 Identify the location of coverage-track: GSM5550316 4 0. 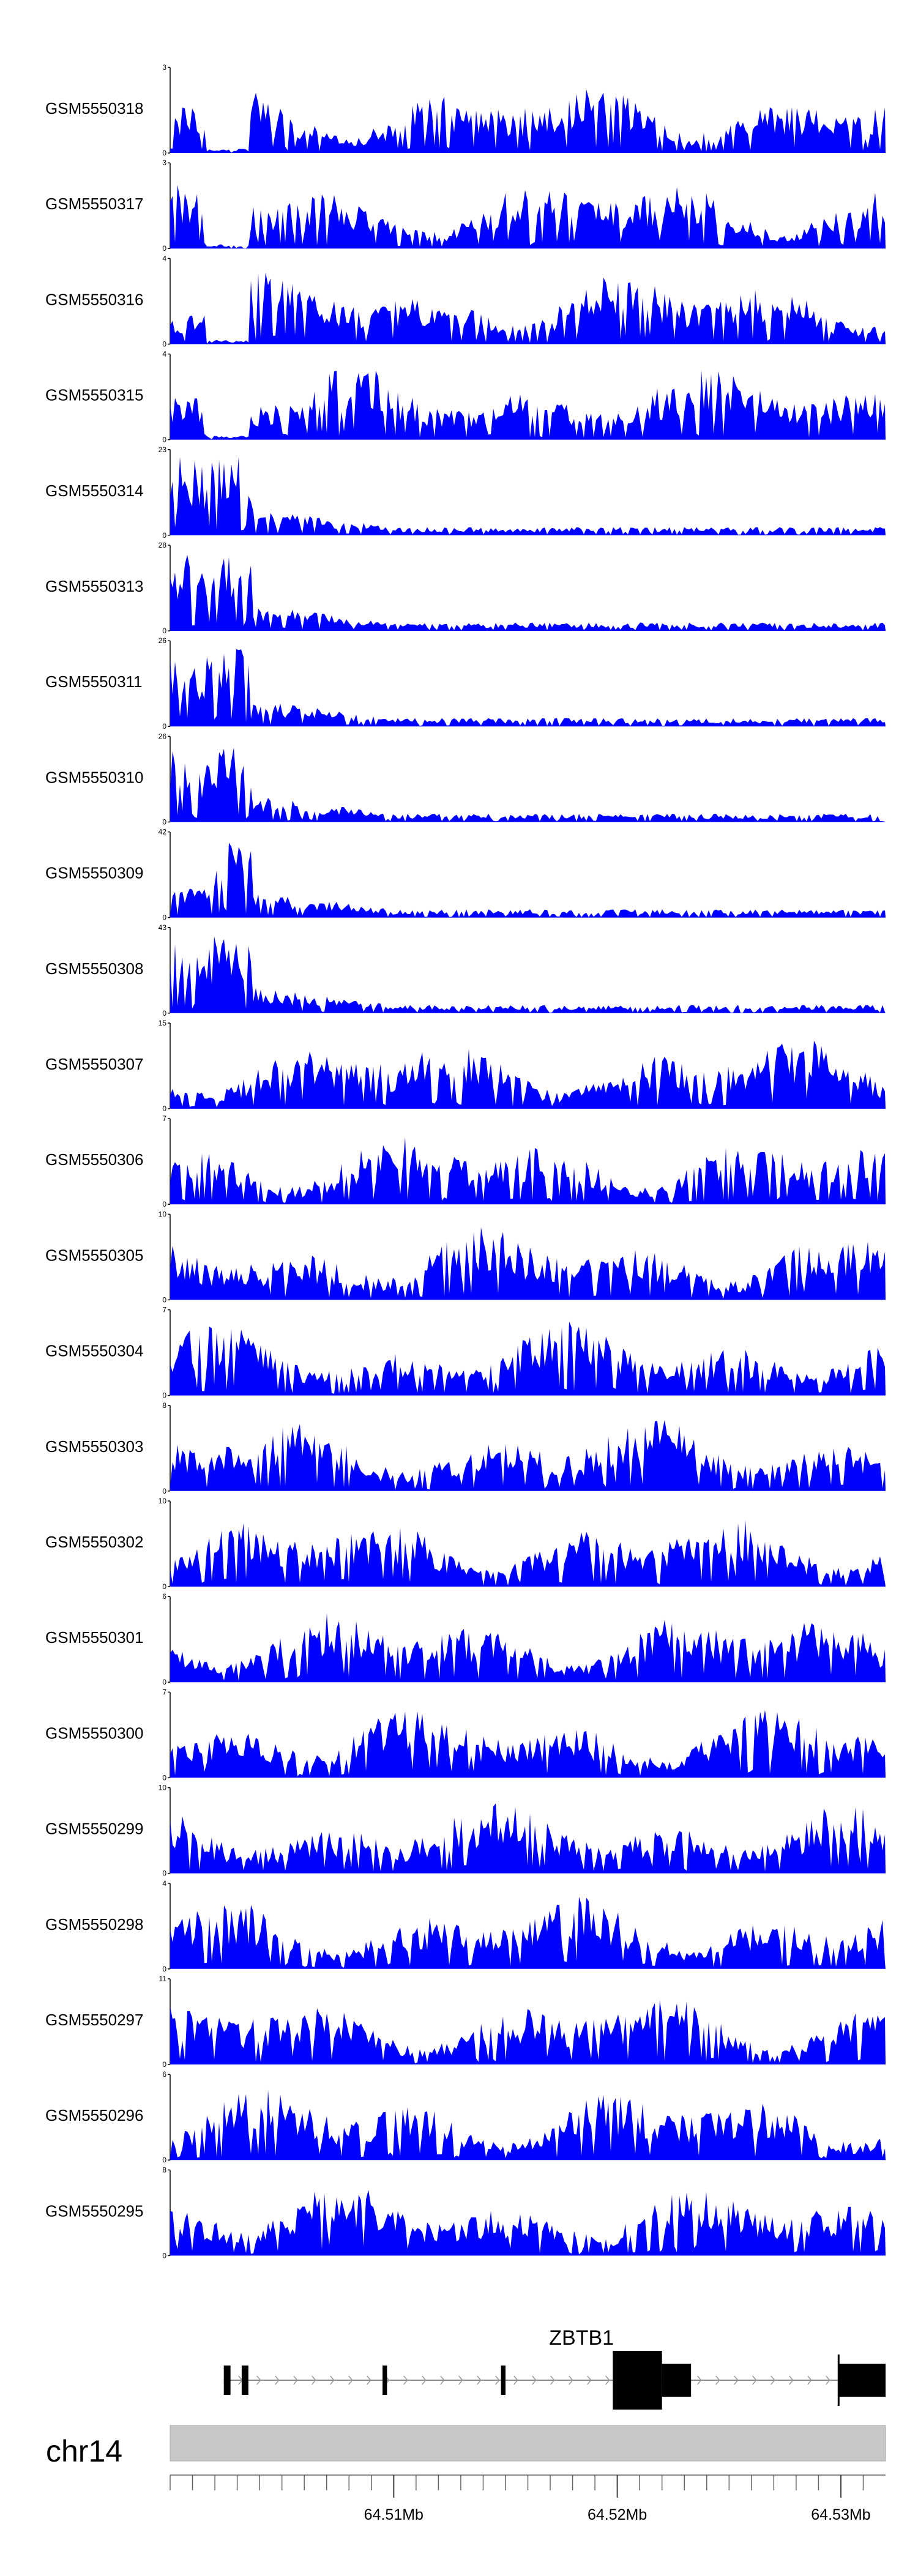
(465, 301).